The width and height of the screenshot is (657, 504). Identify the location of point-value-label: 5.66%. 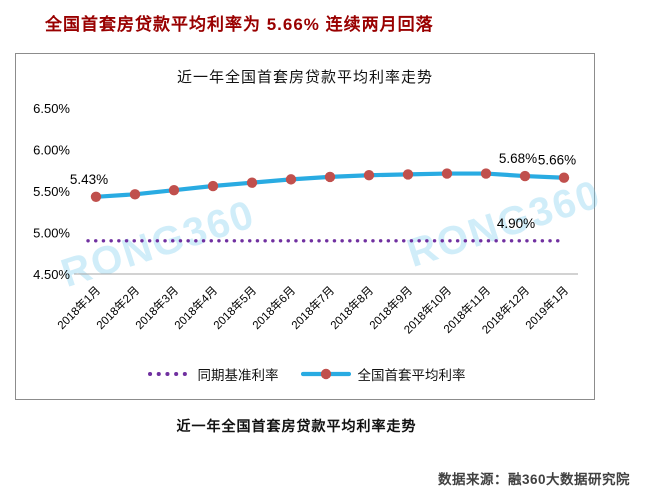
(557, 160).